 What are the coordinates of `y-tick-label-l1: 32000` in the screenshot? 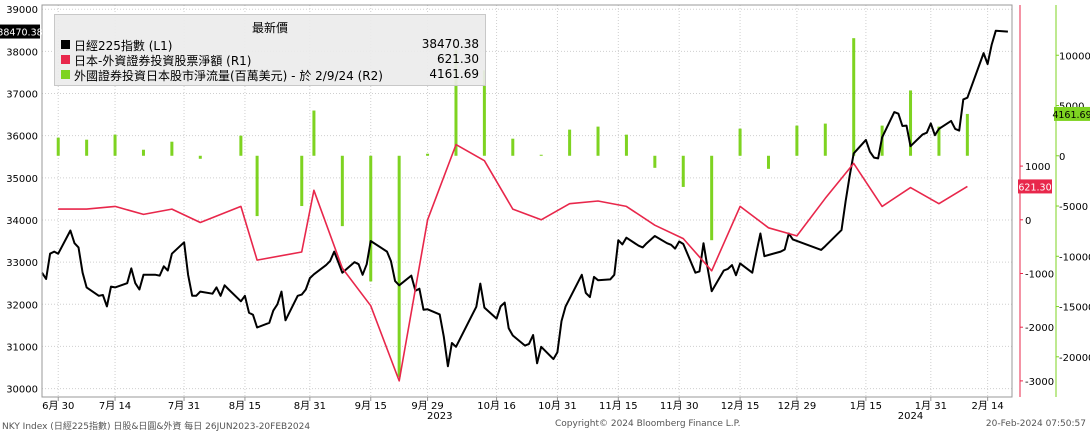 It's located at (22, 305).